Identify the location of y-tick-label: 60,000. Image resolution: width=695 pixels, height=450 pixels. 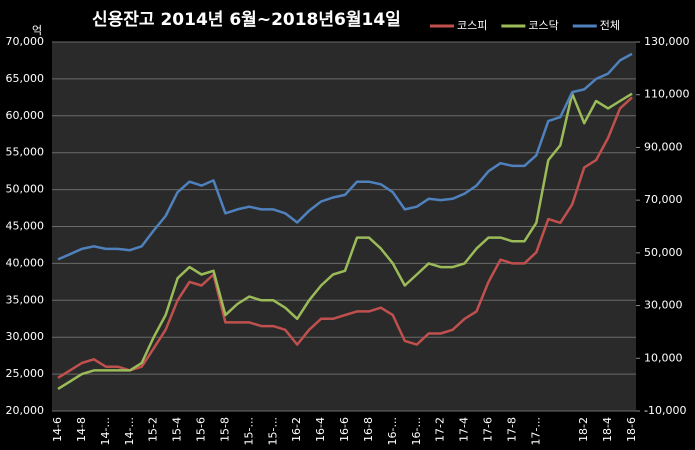
(25, 115).